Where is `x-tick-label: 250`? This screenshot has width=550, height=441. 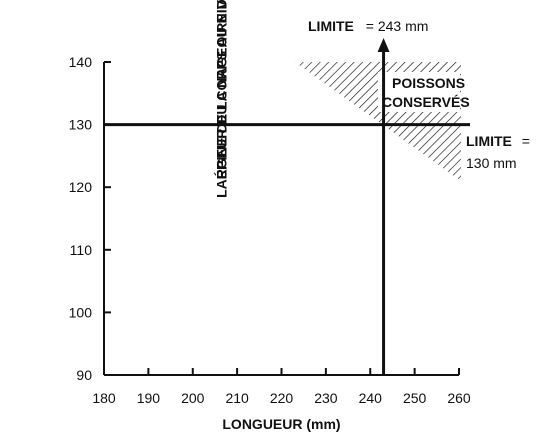
x-tick-label: 250 is located at coordinates (415, 398).